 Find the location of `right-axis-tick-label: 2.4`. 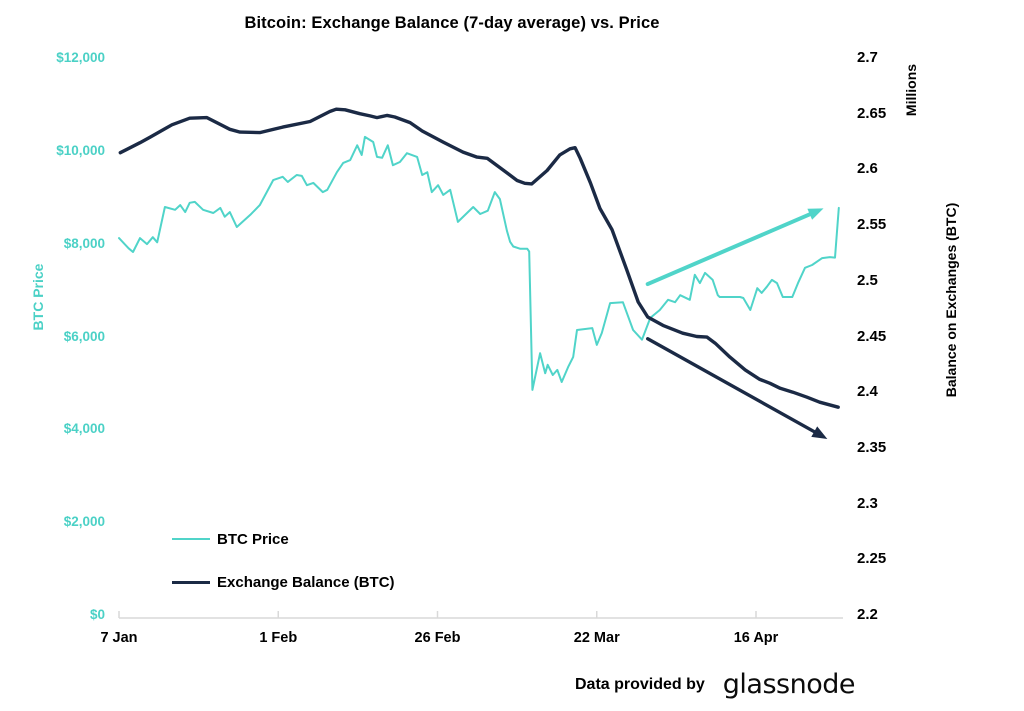

right-axis-tick-label: 2.4 is located at coordinates (867, 392).